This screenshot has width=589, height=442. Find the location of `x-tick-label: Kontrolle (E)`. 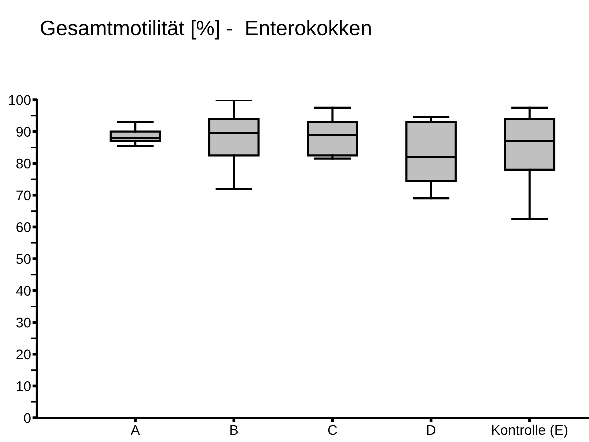

x-tick-label: Kontrolle (E) is located at coordinates (530, 431).